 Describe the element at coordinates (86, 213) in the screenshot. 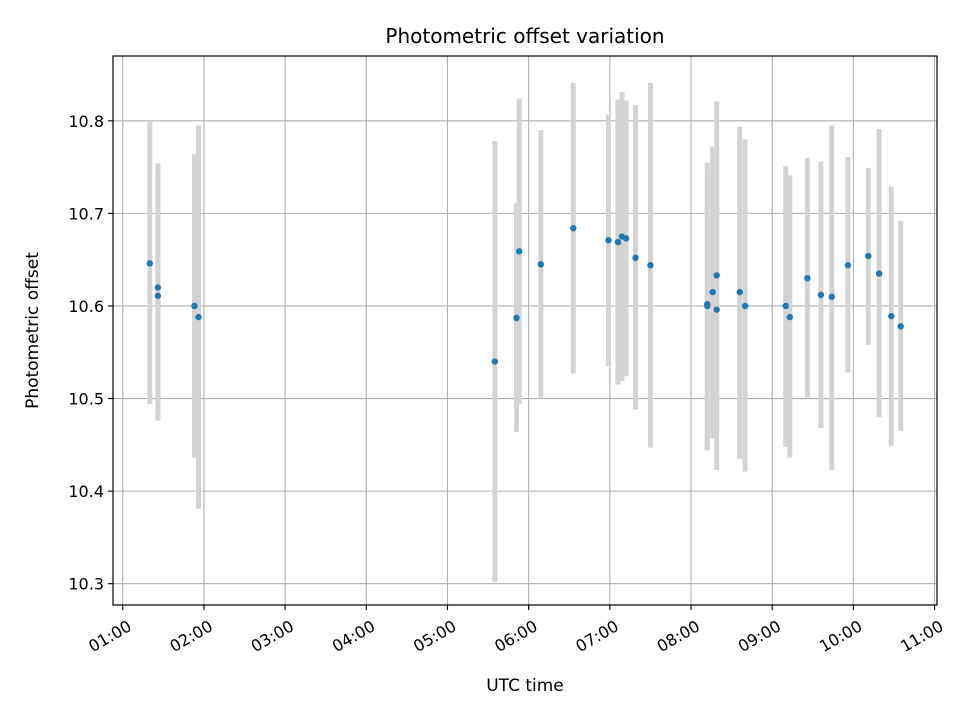

I see `y-tick-label: 10.7` at that location.